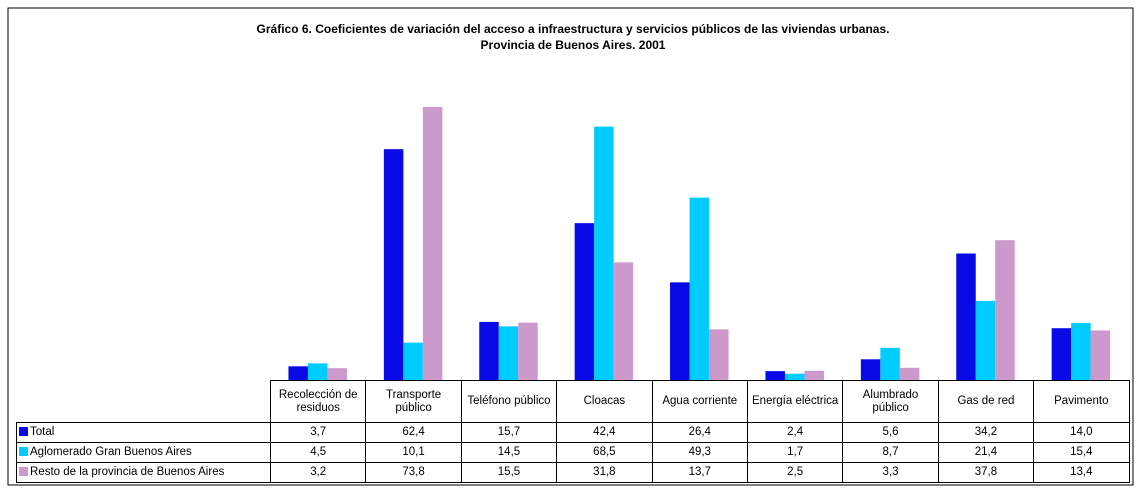 This screenshot has height=493, width=1141. I want to click on legend-cell: Aglomerado Gran Buenos Aires, so click(143, 452).